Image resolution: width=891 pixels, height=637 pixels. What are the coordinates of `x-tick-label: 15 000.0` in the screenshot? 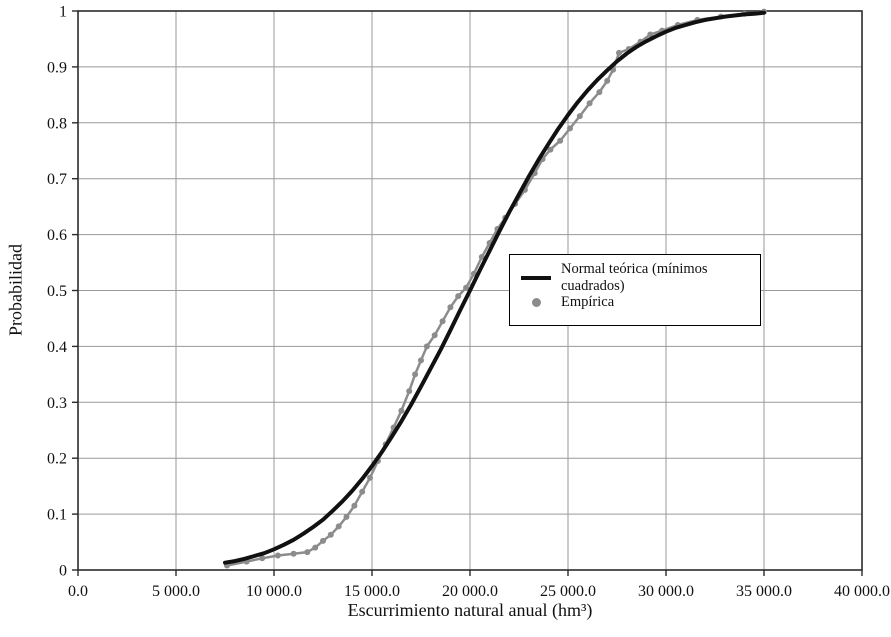 It's located at (372, 591).